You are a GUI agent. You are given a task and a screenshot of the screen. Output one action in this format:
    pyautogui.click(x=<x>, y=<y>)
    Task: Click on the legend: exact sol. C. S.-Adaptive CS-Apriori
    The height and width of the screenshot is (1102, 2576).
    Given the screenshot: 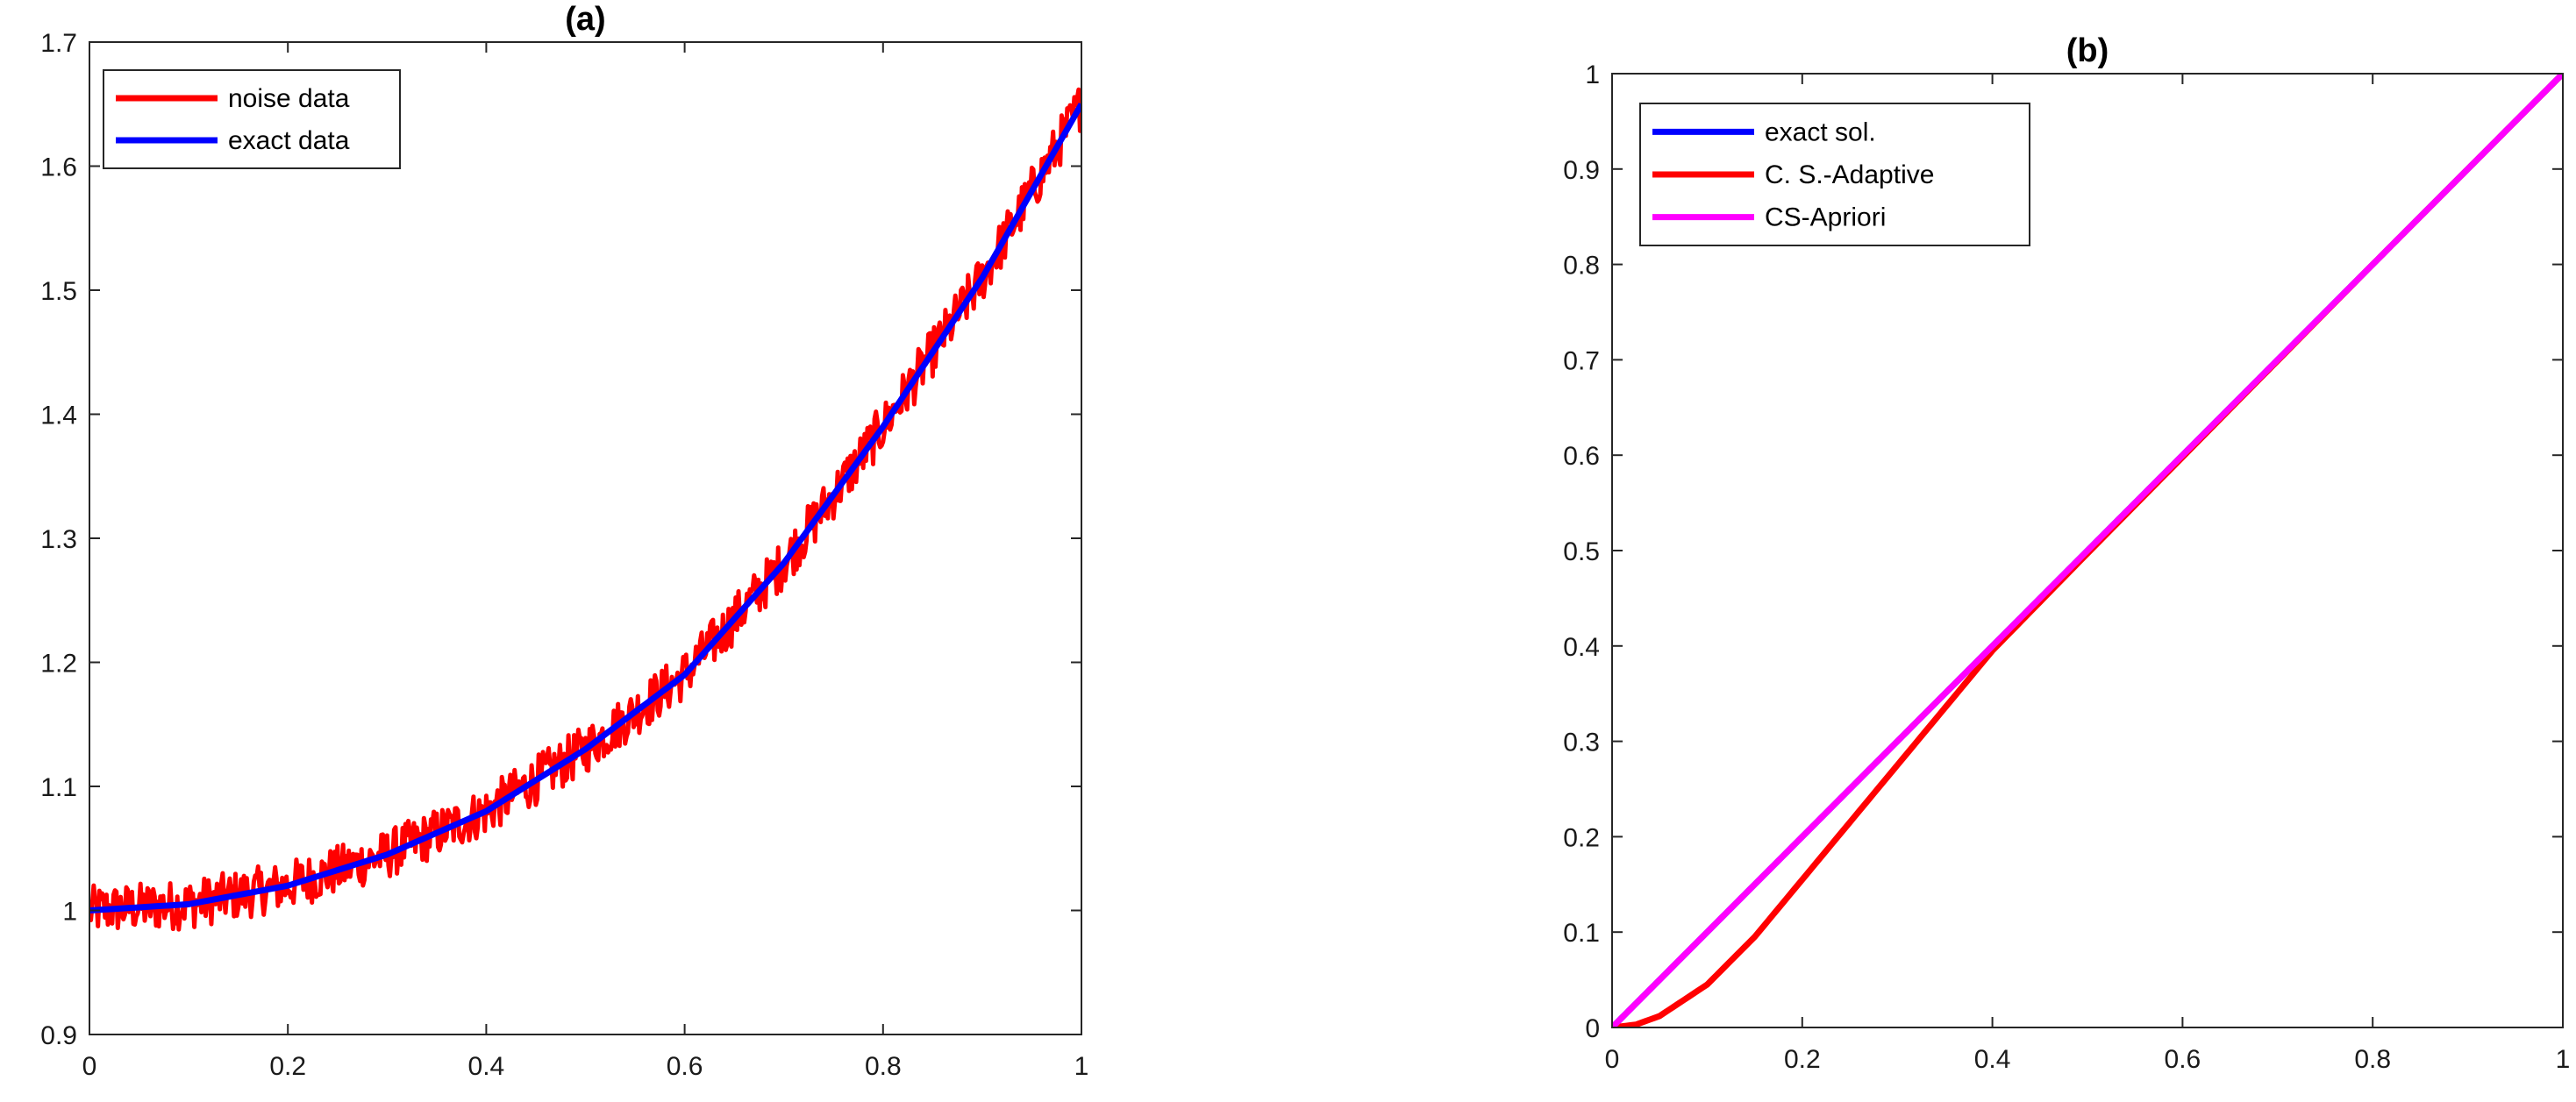 What is the action you would take?
    pyautogui.click(x=1834, y=174)
    